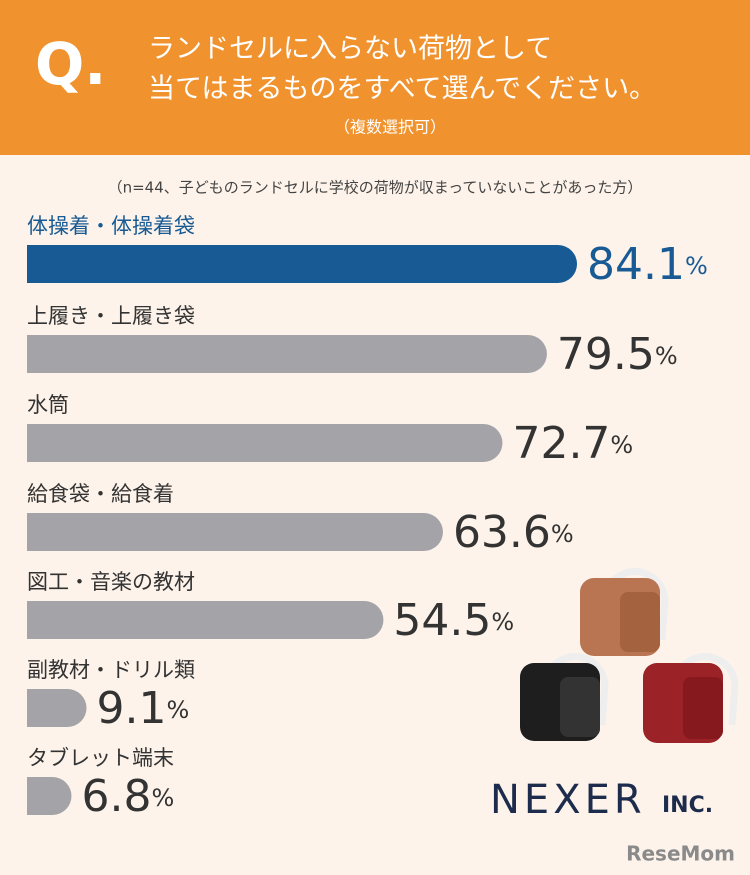 The height and width of the screenshot is (875, 750). I want to click on q-mark: Q., so click(70, 64).